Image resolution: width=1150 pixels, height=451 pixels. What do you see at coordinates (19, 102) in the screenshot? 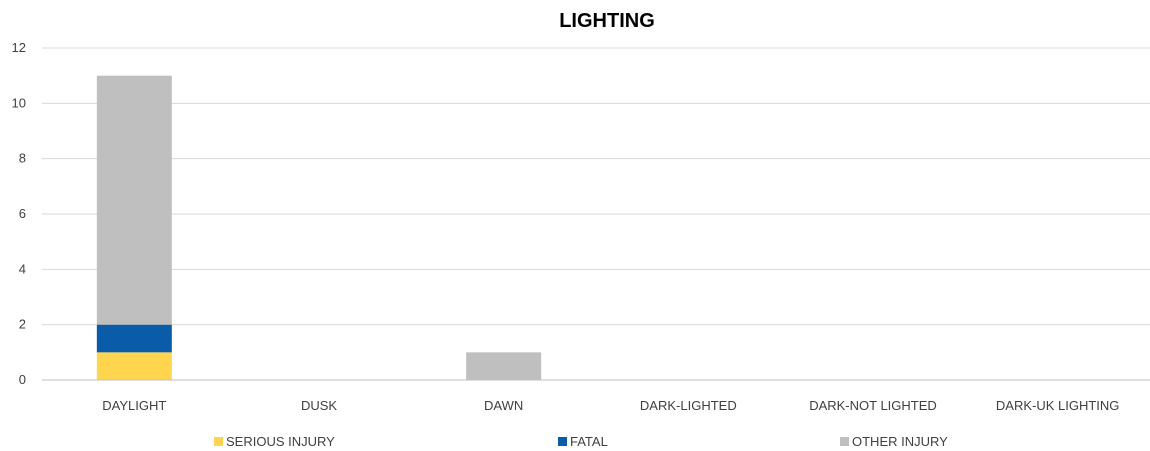
I see `y-tick-label: 10` at bounding box center [19, 102].